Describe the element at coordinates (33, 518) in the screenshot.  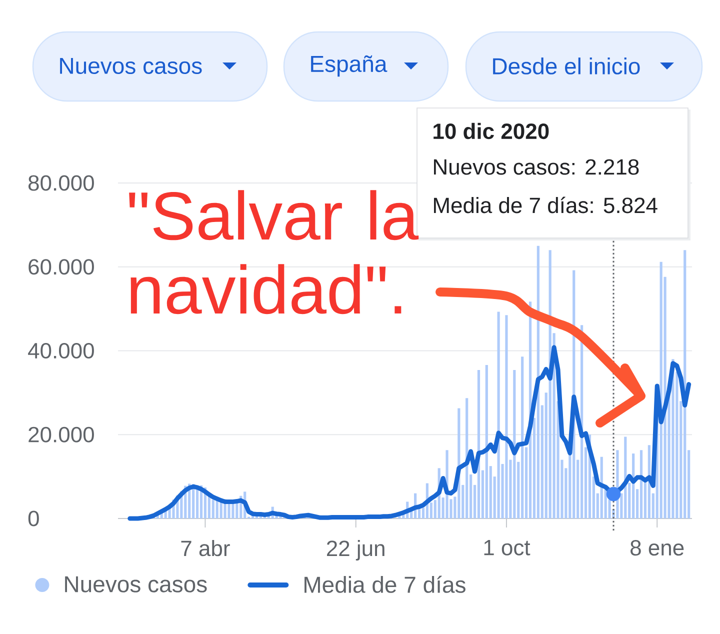
I see `y-tick-label: 0` at that location.